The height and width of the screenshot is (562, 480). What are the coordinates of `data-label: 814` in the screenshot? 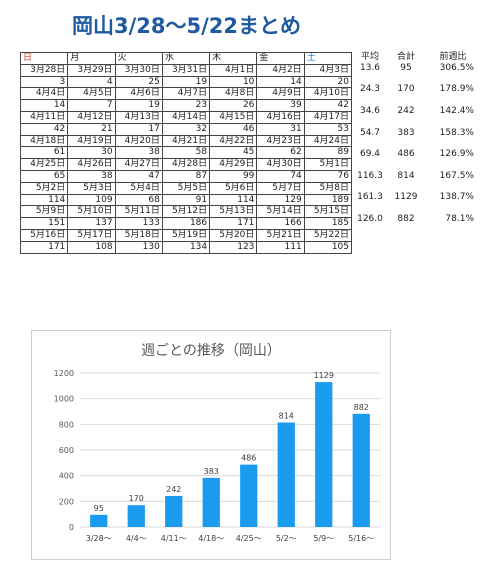 It's located at (286, 416).